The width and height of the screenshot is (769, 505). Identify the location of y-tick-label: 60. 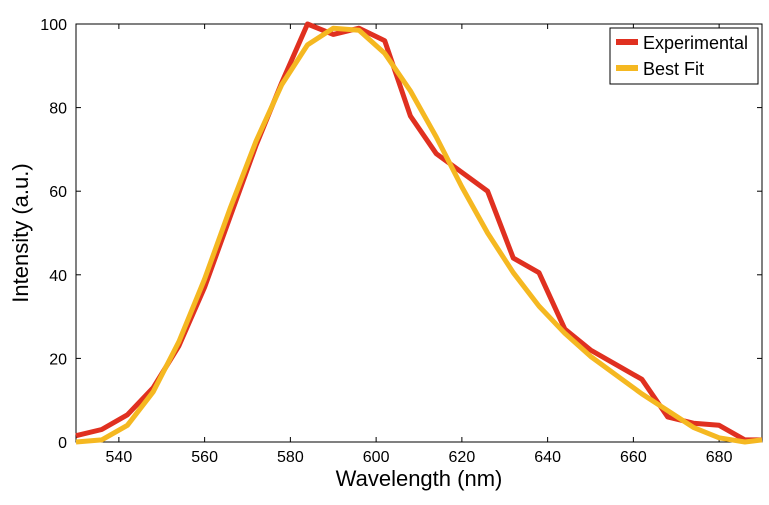
(58, 192).